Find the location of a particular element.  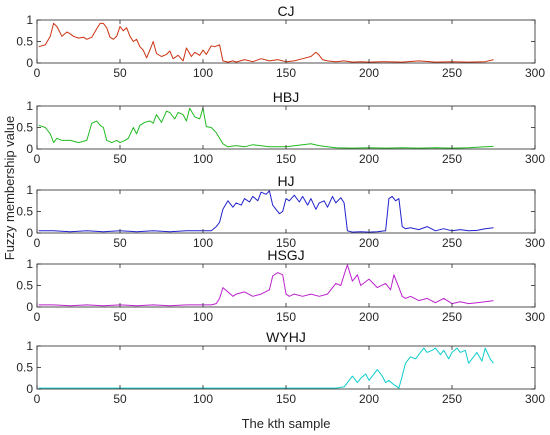

subplot-title: WYHJ is located at coordinates (286, 337).